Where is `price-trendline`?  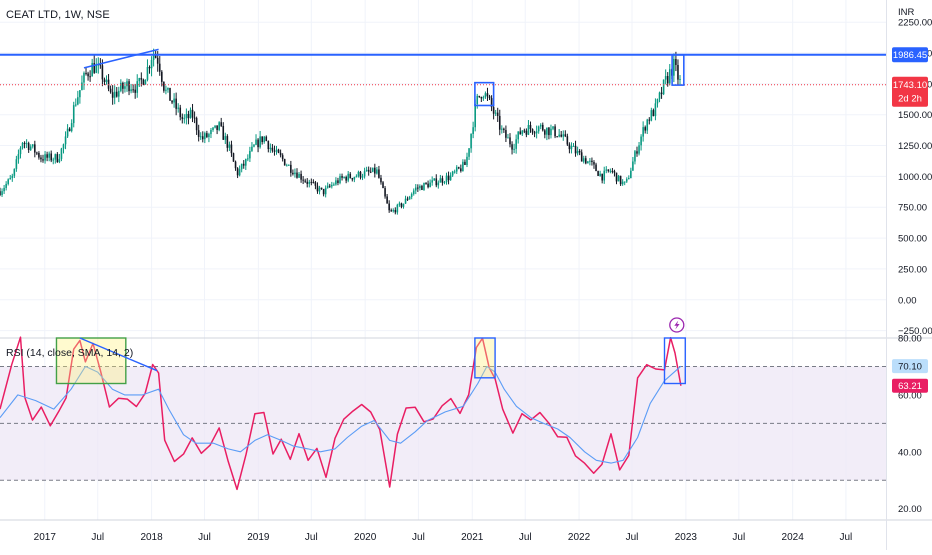 price-trendline is located at coordinates (121, 58).